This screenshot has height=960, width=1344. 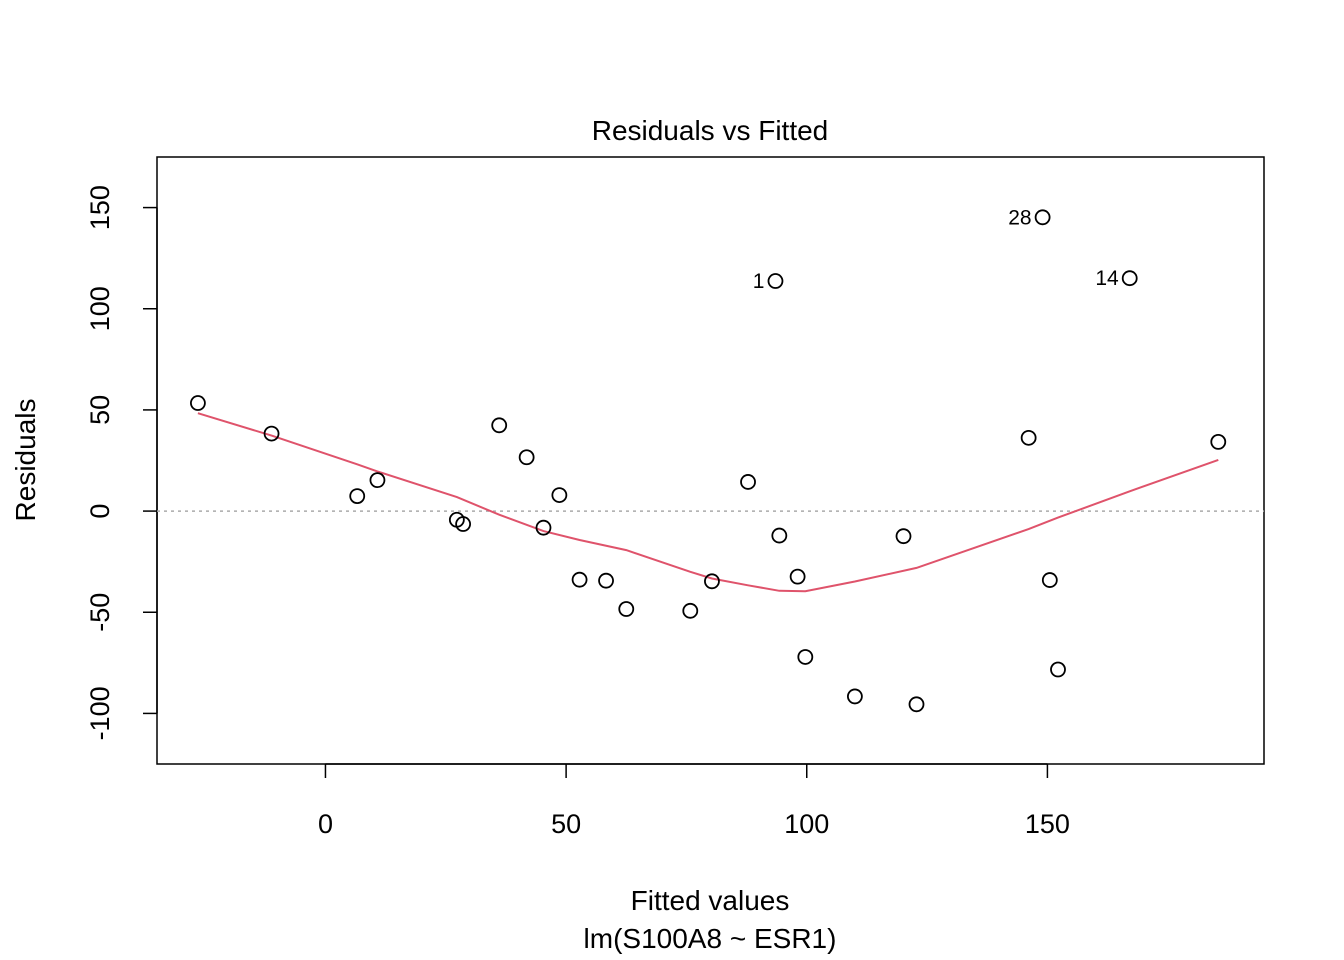 What do you see at coordinates (566, 824) in the screenshot?
I see `x-tick-label: 50` at bounding box center [566, 824].